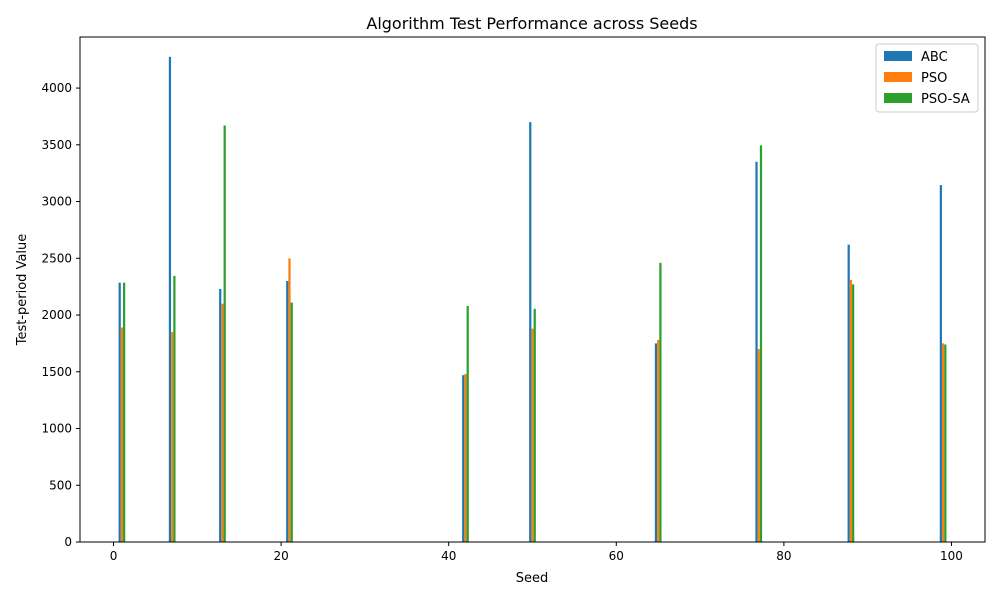 Image resolution: width=1000 pixels, height=600 pixels. Describe the element at coordinates (532, 578) in the screenshot. I see `x-axis-label: Seed` at that location.